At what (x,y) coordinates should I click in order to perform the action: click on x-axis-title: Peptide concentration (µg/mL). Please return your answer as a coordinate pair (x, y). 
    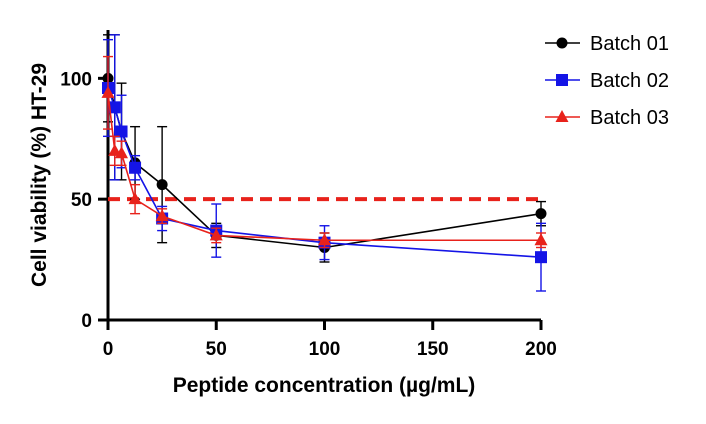
    Looking at the image, I should click on (324, 385).